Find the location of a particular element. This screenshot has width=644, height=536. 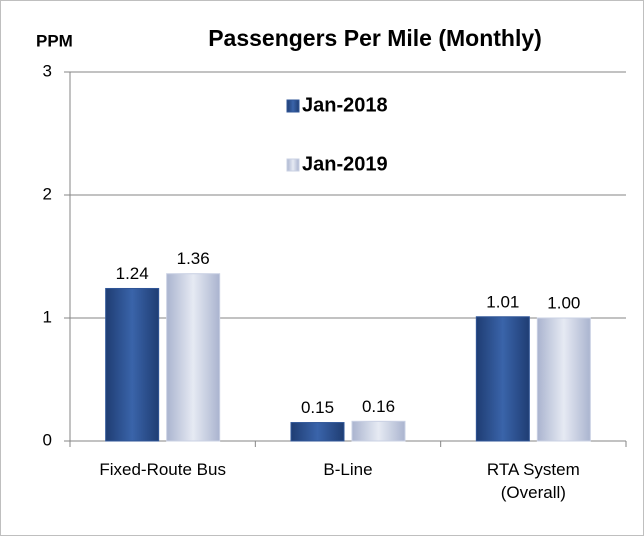

value-label: 1.36 is located at coordinates (193, 258).